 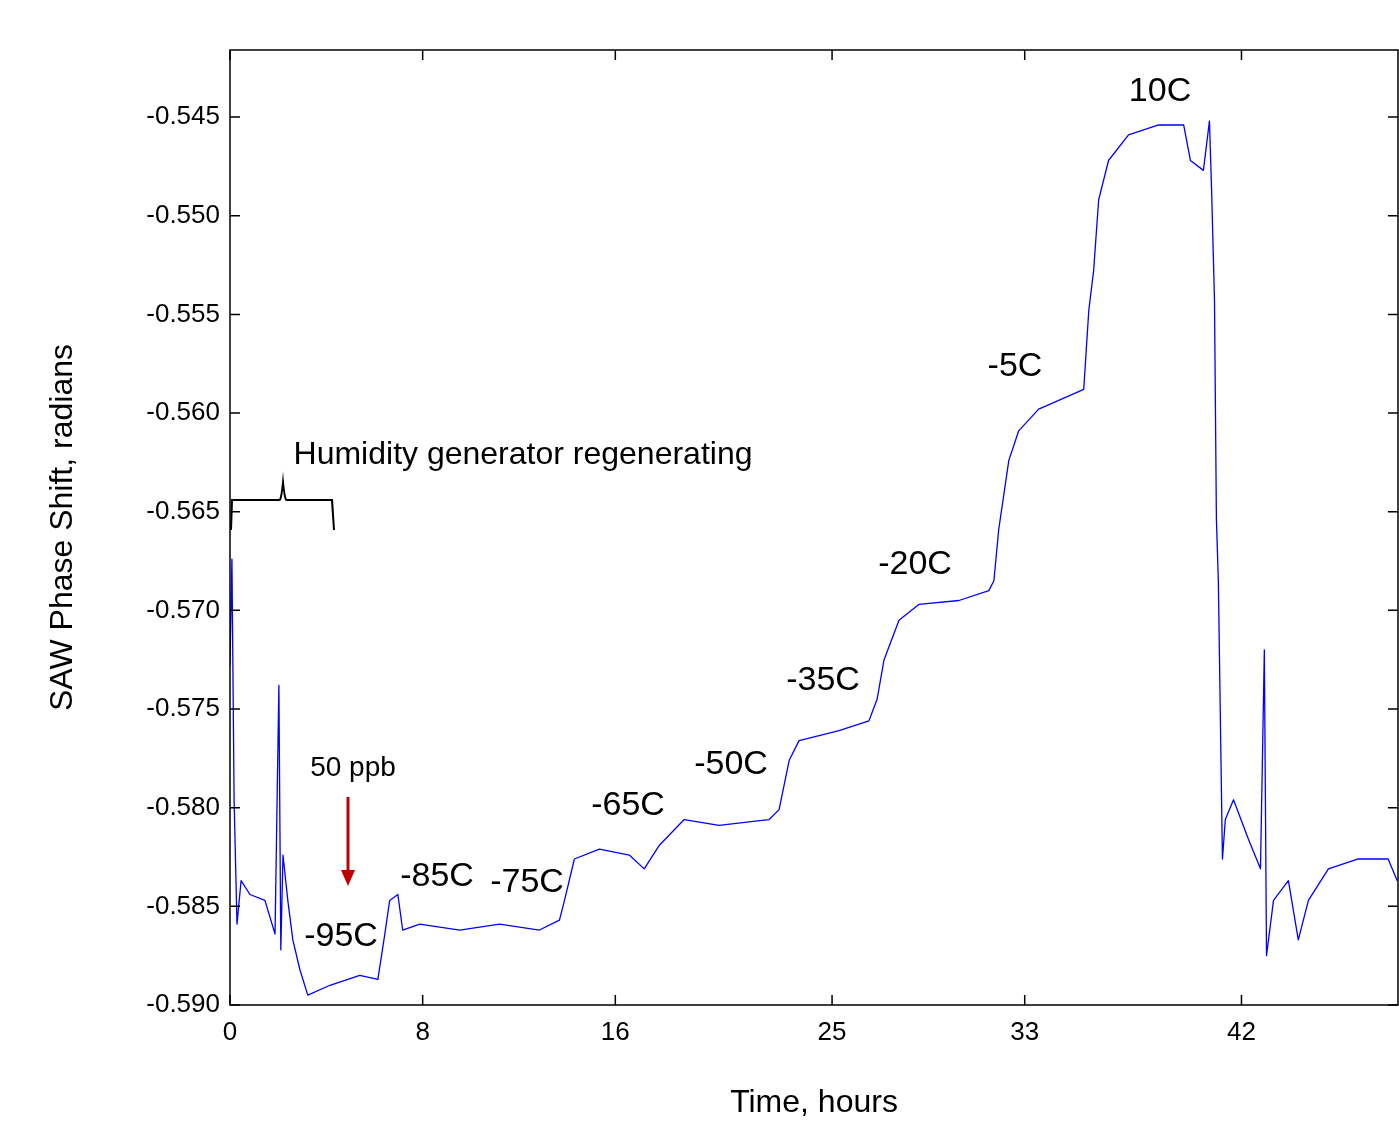 What do you see at coordinates (823, 678) in the screenshot?
I see `annotation: -35C` at bounding box center [823, 678].